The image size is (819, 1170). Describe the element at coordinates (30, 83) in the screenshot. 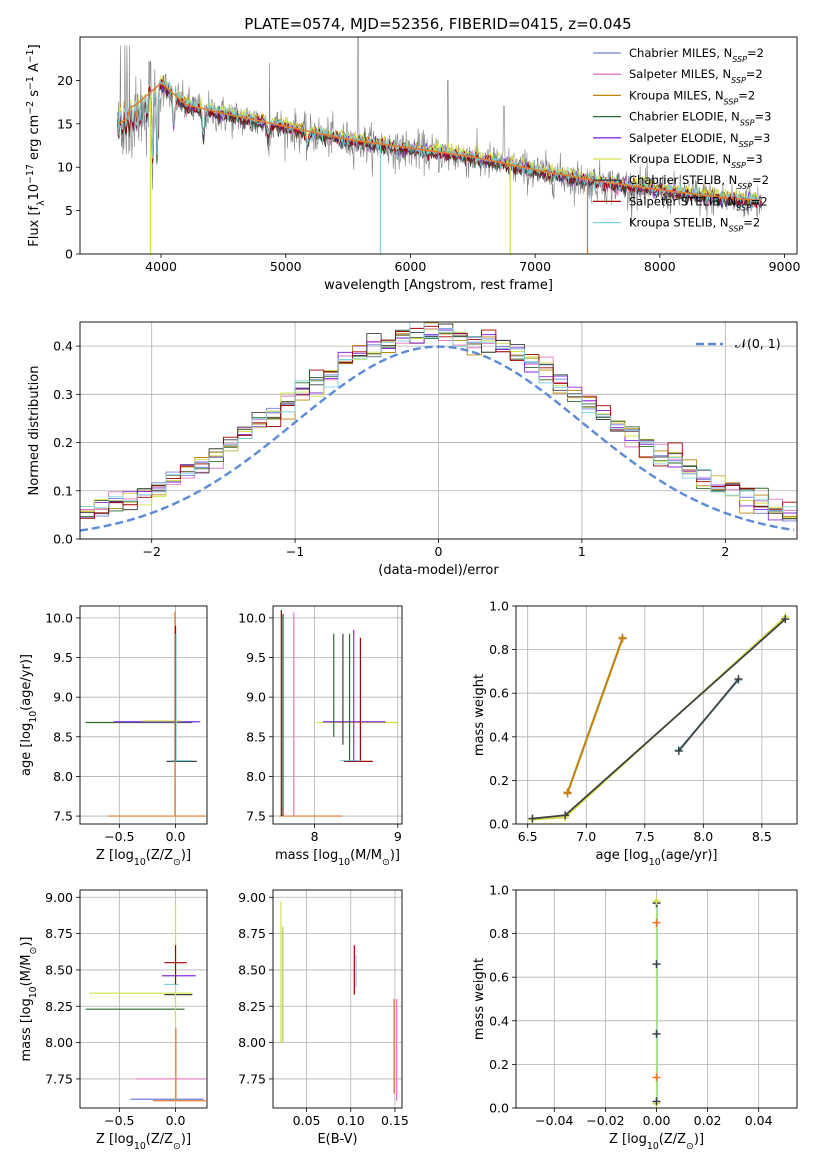

I see `spectrum-ylabel-part: −1` at that location.